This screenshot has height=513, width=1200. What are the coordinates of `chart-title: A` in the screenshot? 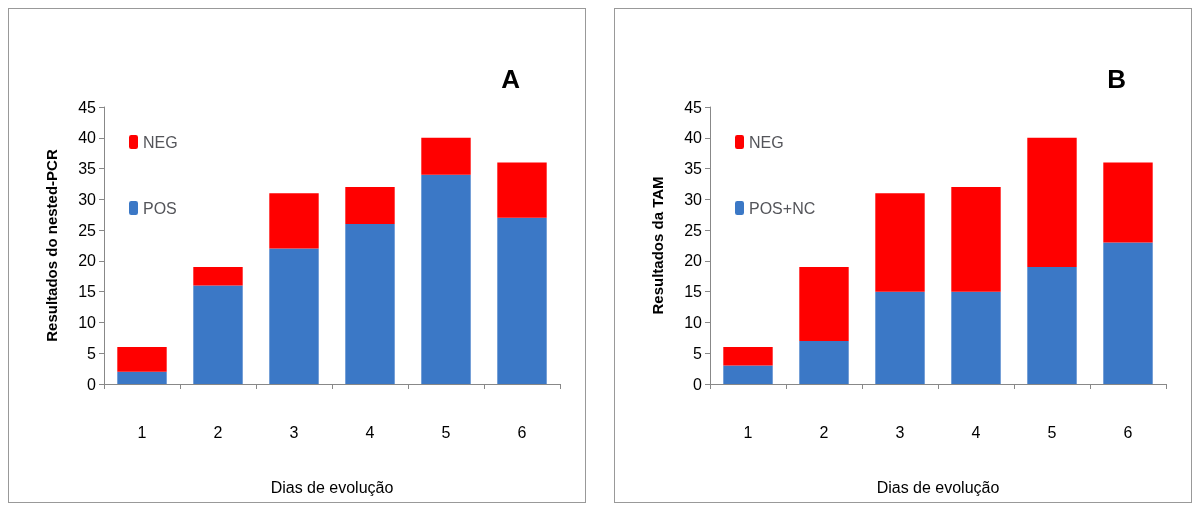 It's located at (511, 79).